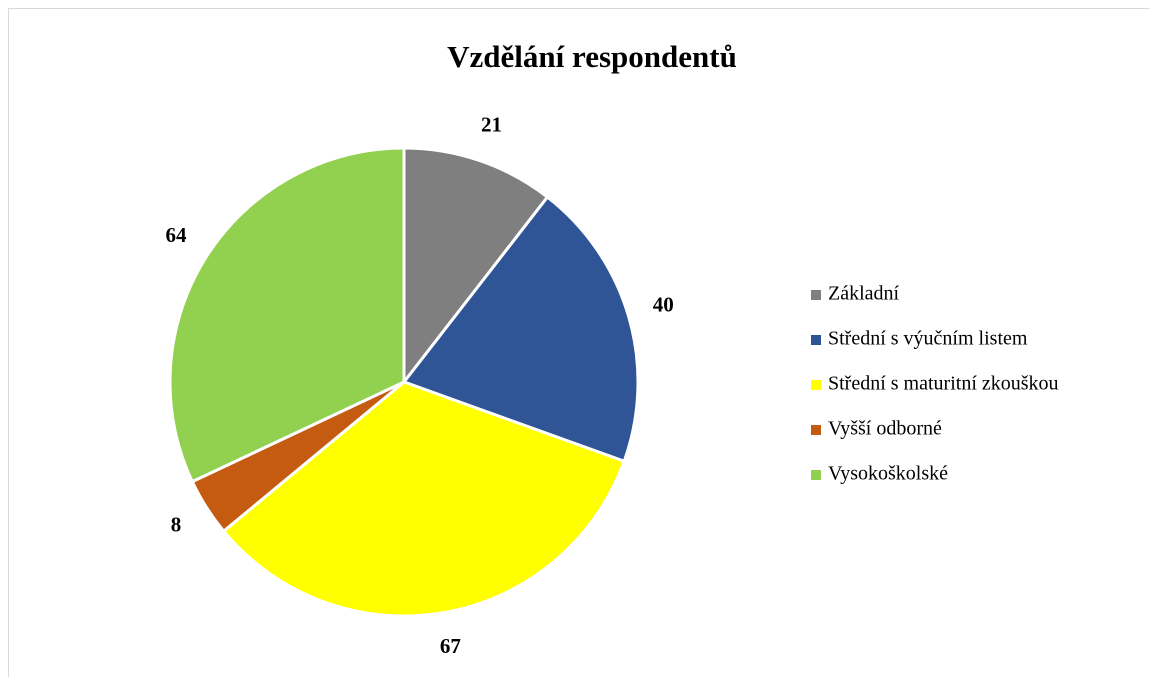 The width and height of the screenshot is (1149, 677). What do you see at coordinates (943, 384) in the screenshot?
I see `legend-label: Střední s maturitní zkouškou` at bounding box center [943, 384].